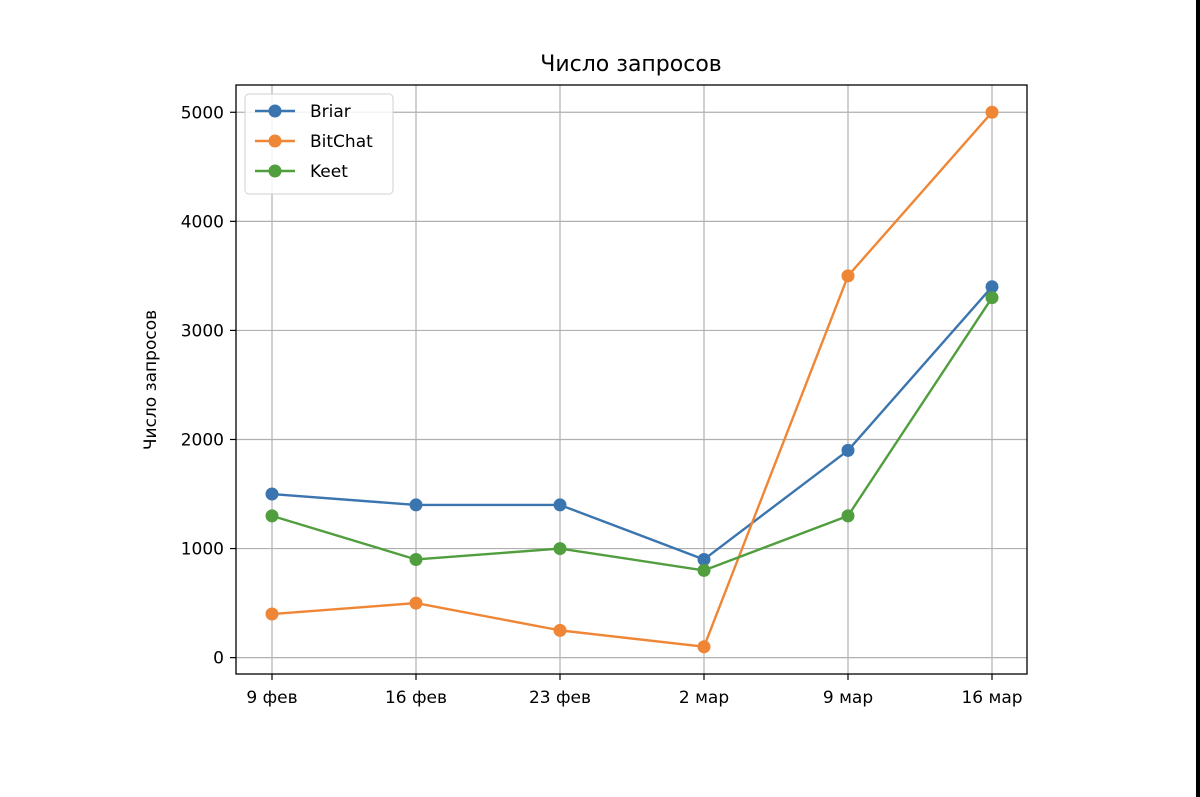 The width and height of the screenshot is (1200, 797). Describe the element at coordinates (202, 550) in the screenshot. I see `y-tick-label: 1000` at that location.